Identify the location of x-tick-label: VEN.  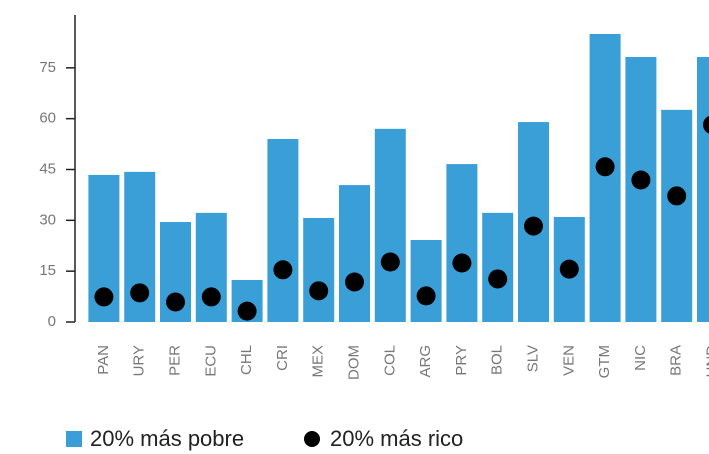
(568, 360).